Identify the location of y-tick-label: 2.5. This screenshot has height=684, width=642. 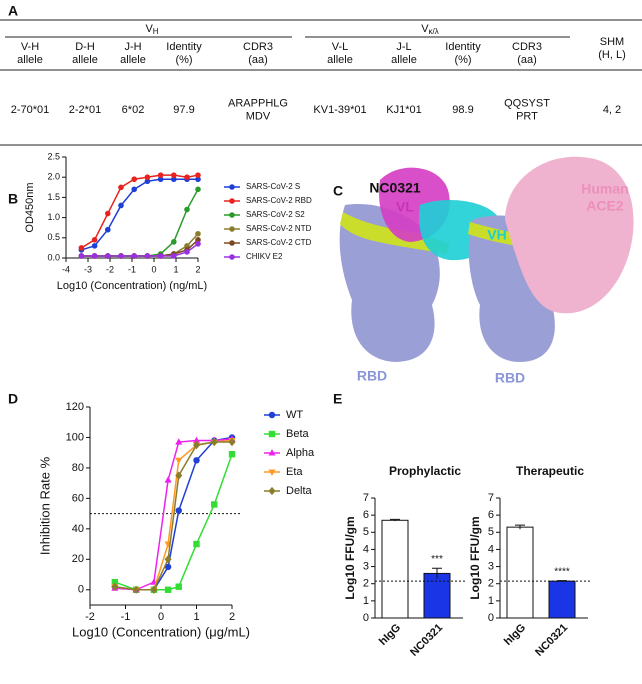
(53, 156).